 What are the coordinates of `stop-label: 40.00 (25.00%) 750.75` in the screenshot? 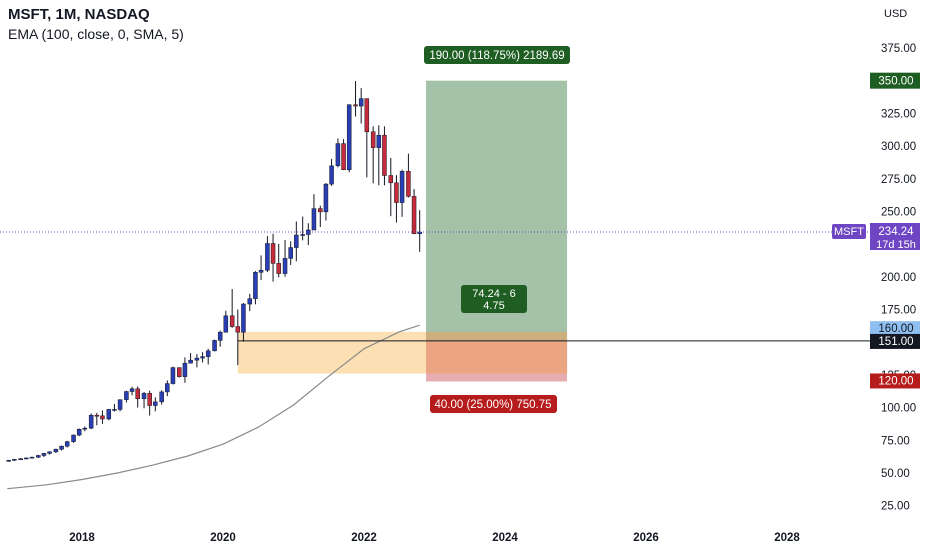 It's located at (492, 405).